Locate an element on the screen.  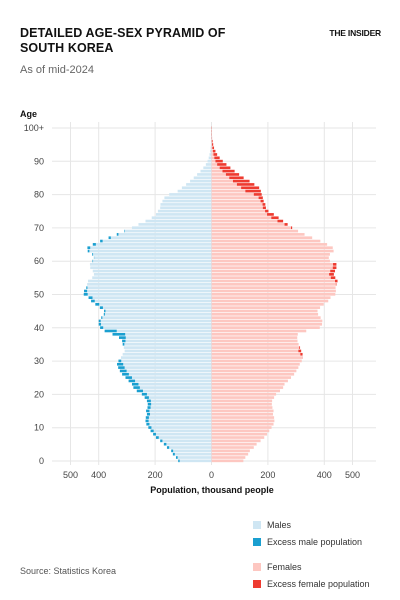
chart-subtitle: As of mid-2024 is located at coordinates (57, 70).